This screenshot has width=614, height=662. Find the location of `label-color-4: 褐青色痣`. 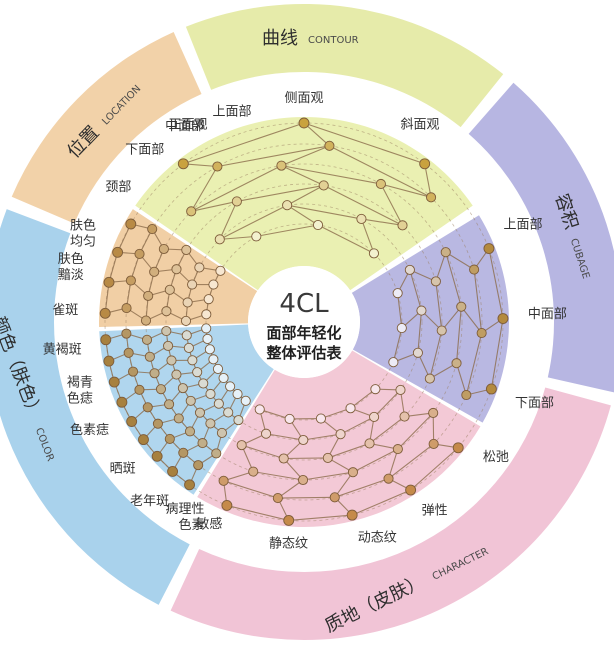

label-color-4: 褐青色痣 is located at coordinates (80, 391).